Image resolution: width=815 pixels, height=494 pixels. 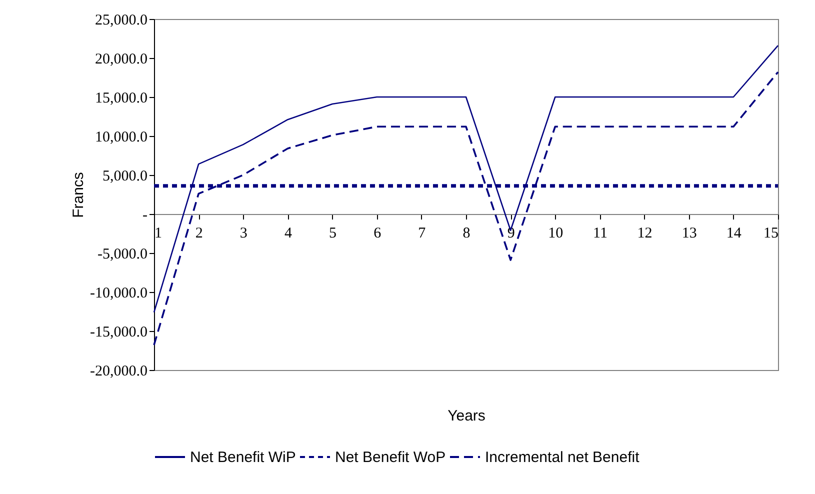 I want to click on y-tick-label: 25,000.0, so click(x=121, y=20).